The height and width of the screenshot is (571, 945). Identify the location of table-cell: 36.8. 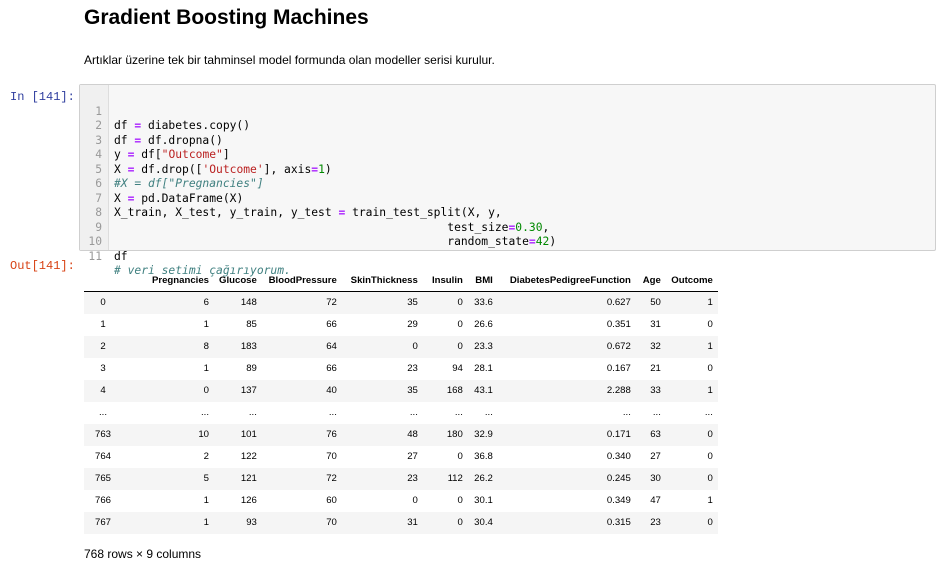
(483, 456).